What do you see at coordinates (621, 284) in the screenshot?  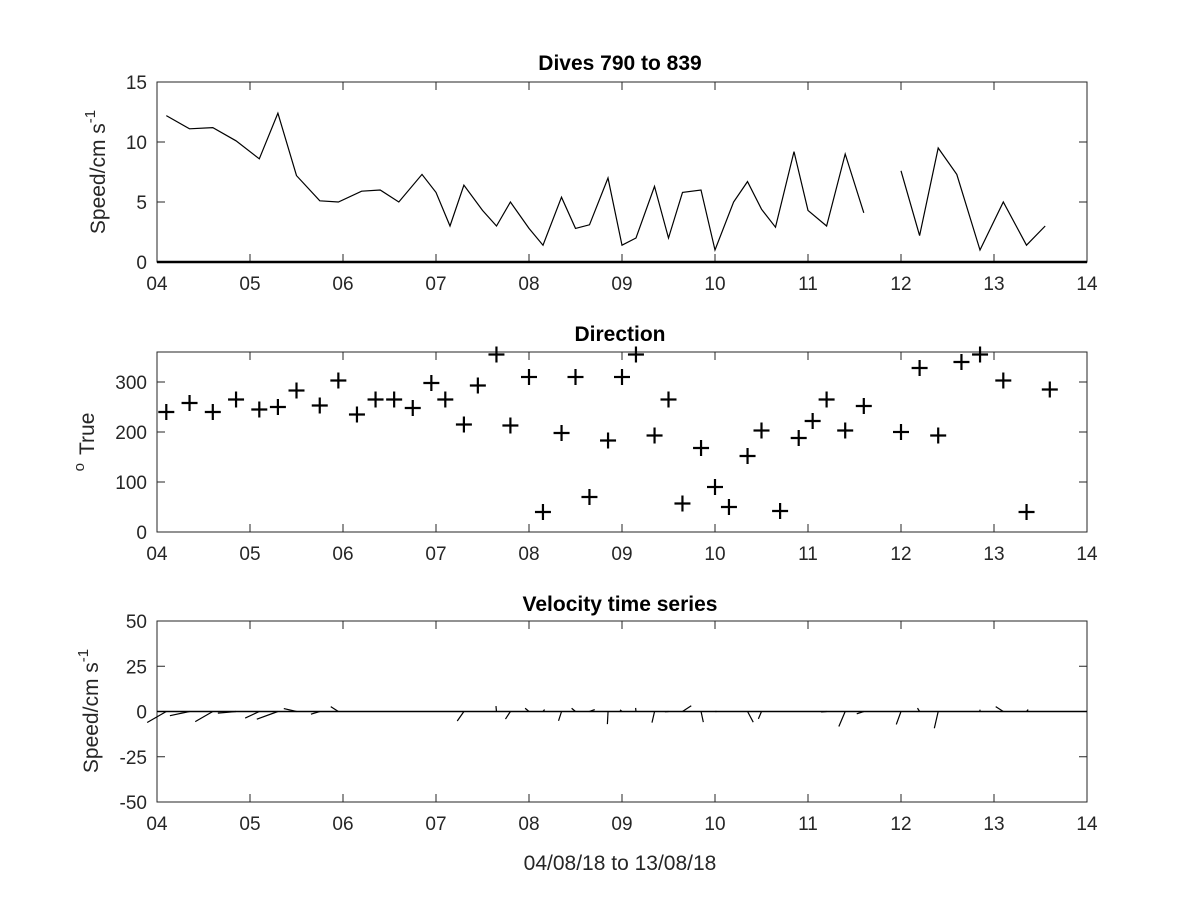 I see `speed-x-tick-label: 09` at bounding box center [621, 284].